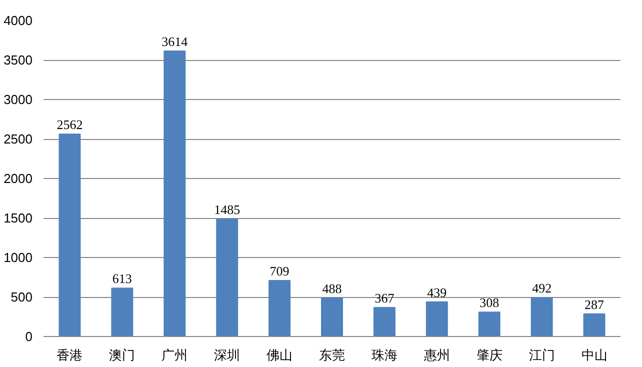 The image size is (642, 367). Describe the element at coordinates (122, 278) in the screenshot. I see `data-label: 613` at that location.